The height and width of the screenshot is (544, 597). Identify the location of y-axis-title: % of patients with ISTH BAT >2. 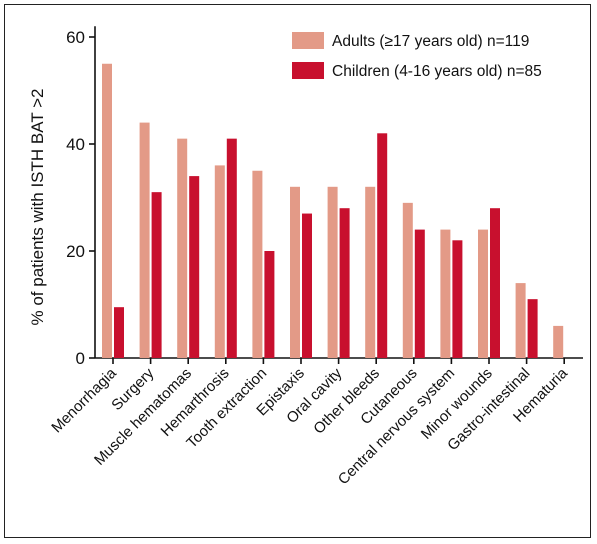
(37, 206).